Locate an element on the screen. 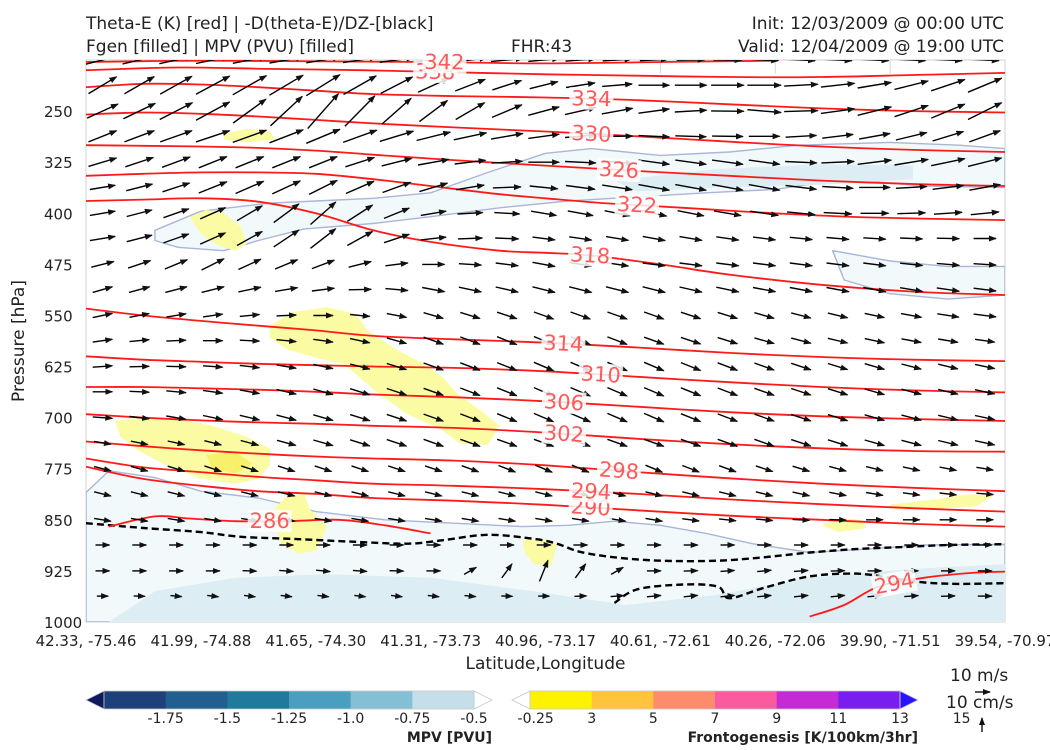  colorbar-swatch is located at coordinates (135, 700).